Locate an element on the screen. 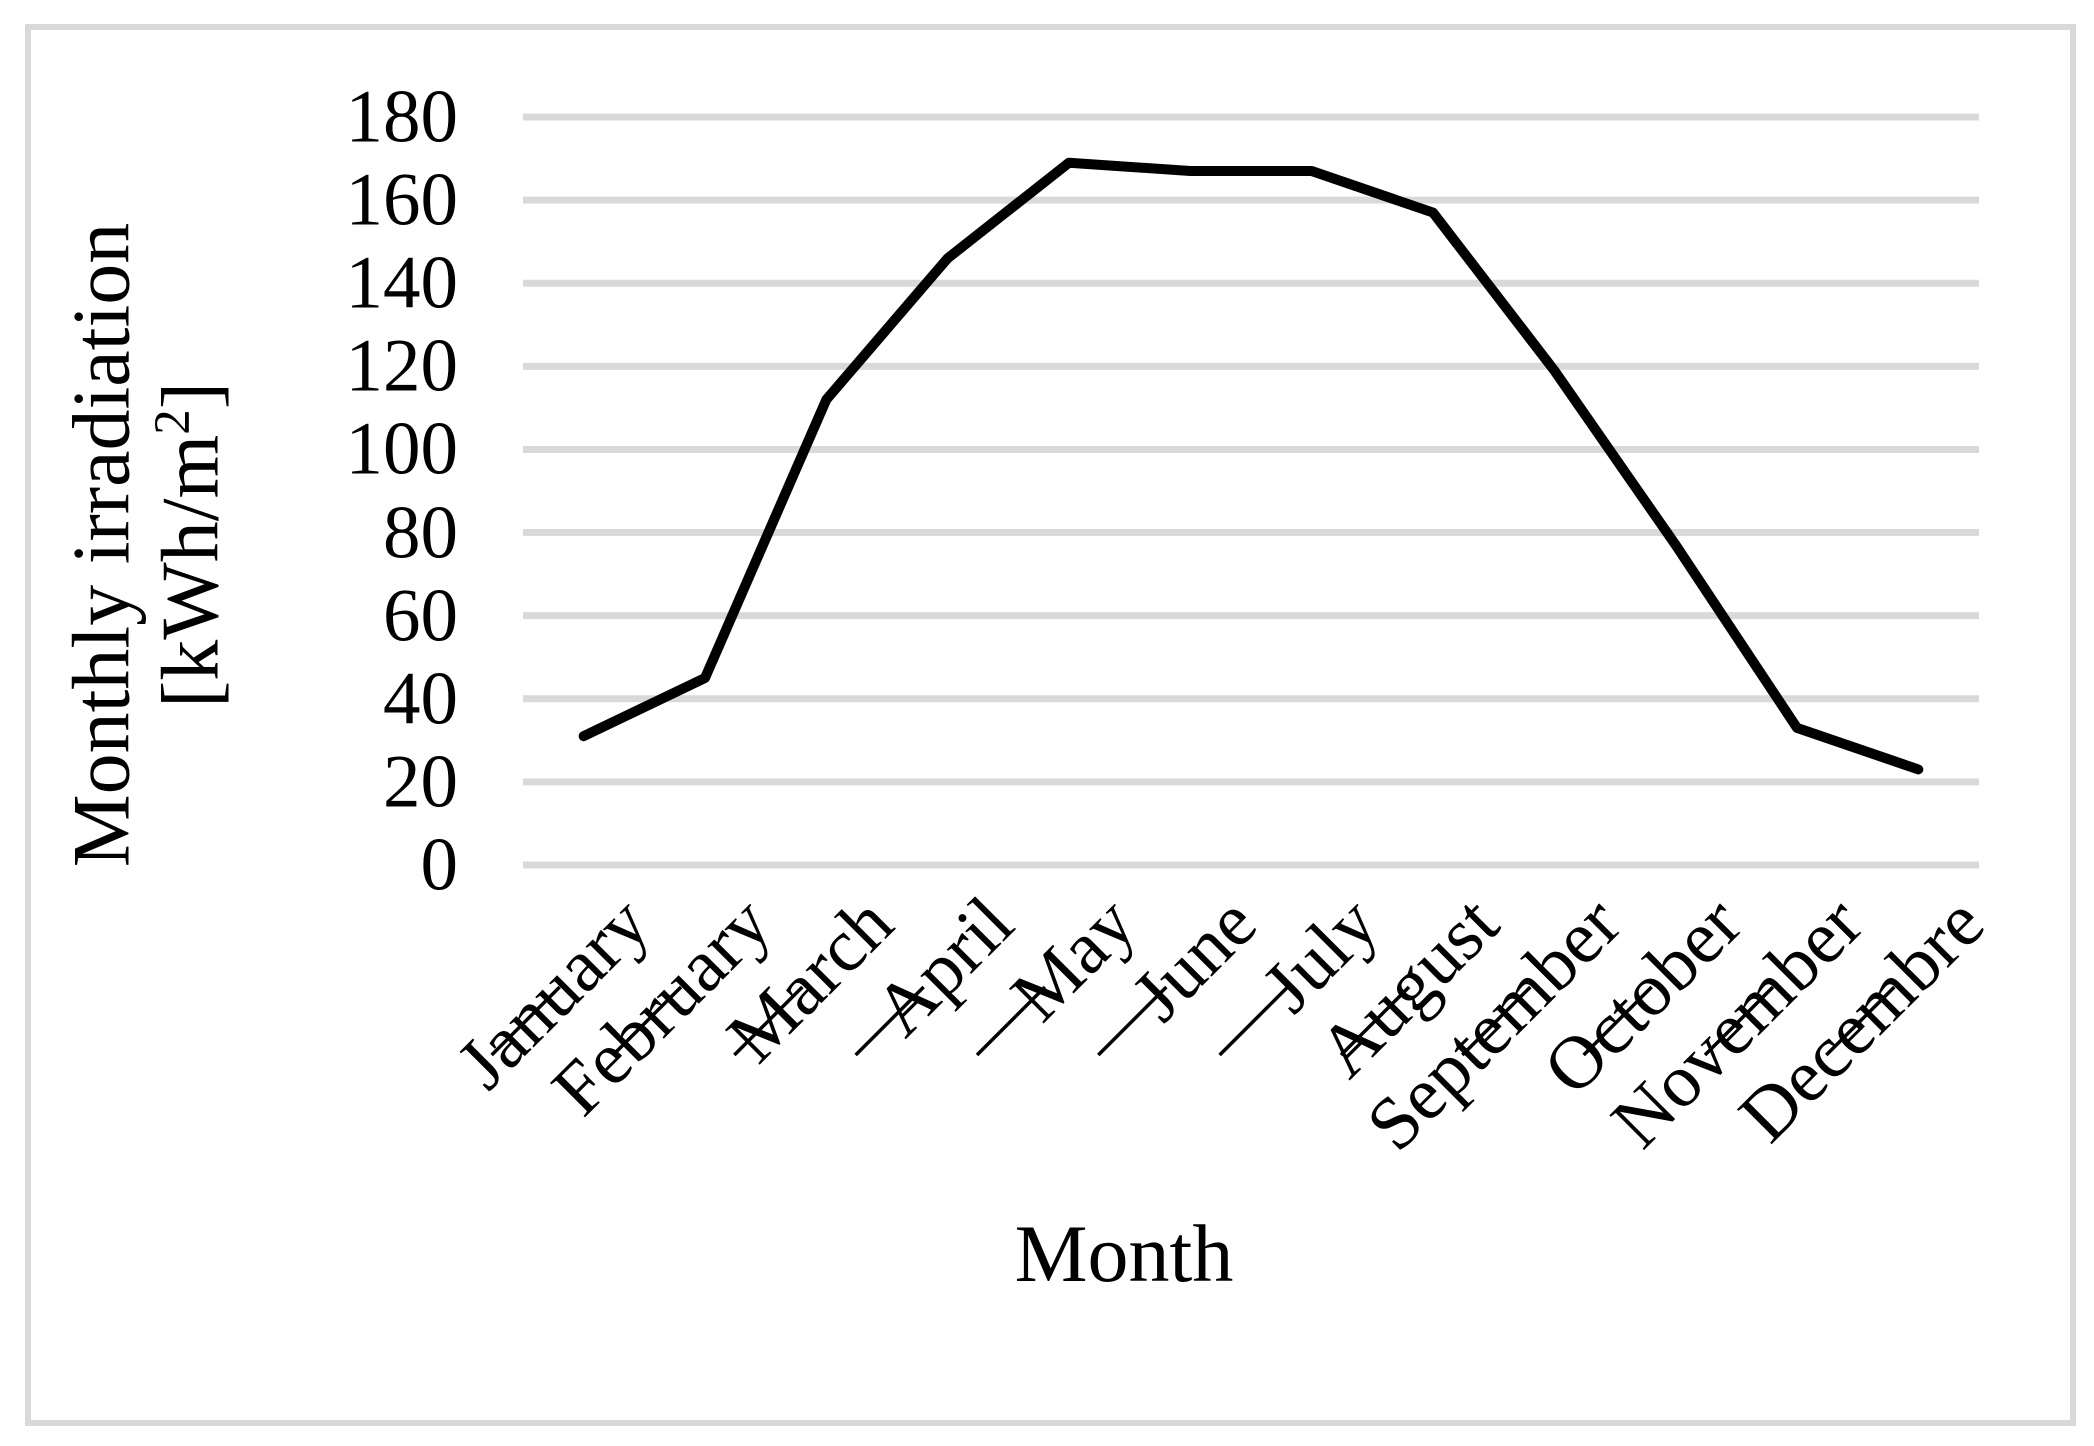  y-axis-title: Monthly irradiation [kWh/m2] is located at coordinates (145, 545).